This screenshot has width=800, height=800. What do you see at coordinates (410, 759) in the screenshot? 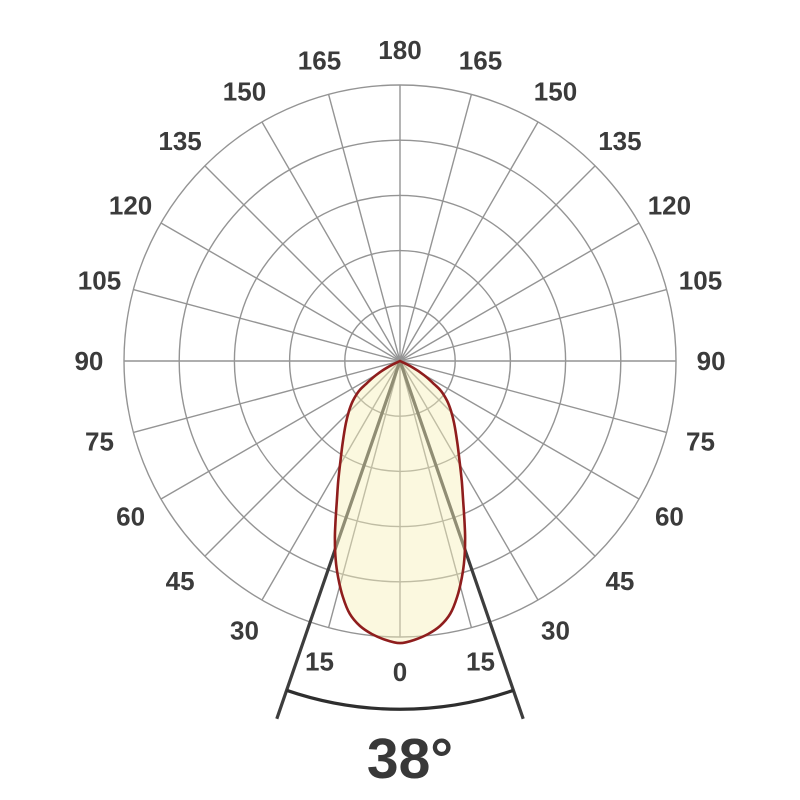
I see `beam-angle-value: 38°` at bounding box center [410, 759].